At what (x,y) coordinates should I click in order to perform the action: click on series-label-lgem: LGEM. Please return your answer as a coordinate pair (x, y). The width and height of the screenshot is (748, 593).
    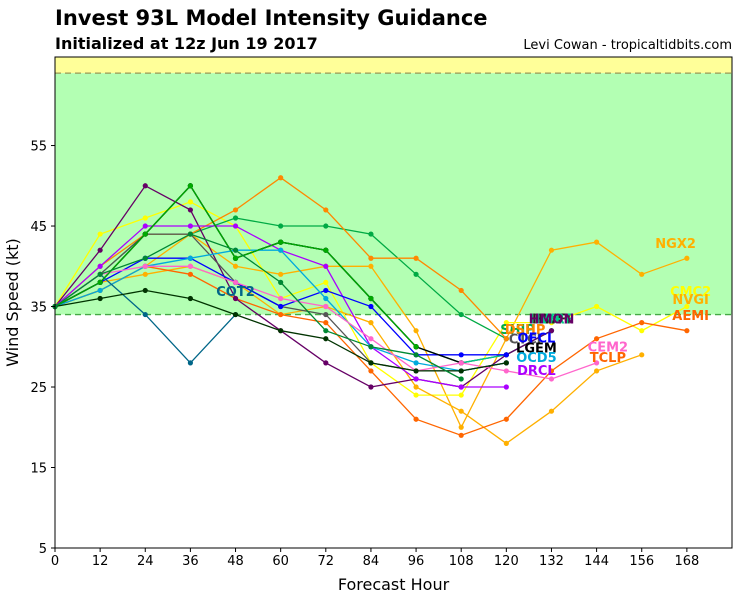
    Looking at the image, I should click on (536, 348).